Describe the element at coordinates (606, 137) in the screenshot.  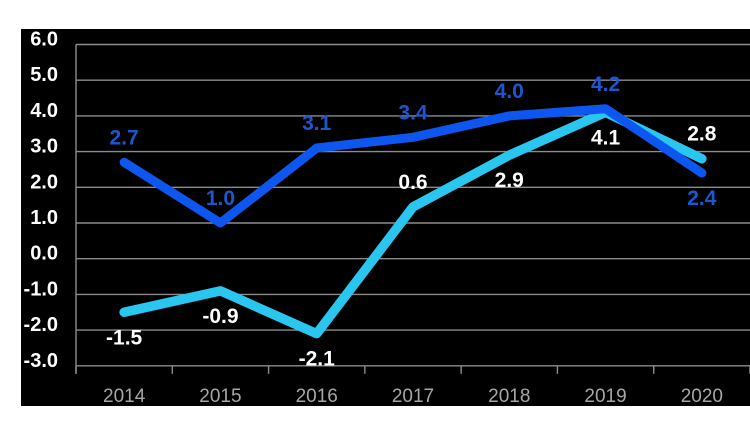
I see `cyan-series-data-label: 4.1` at that location.